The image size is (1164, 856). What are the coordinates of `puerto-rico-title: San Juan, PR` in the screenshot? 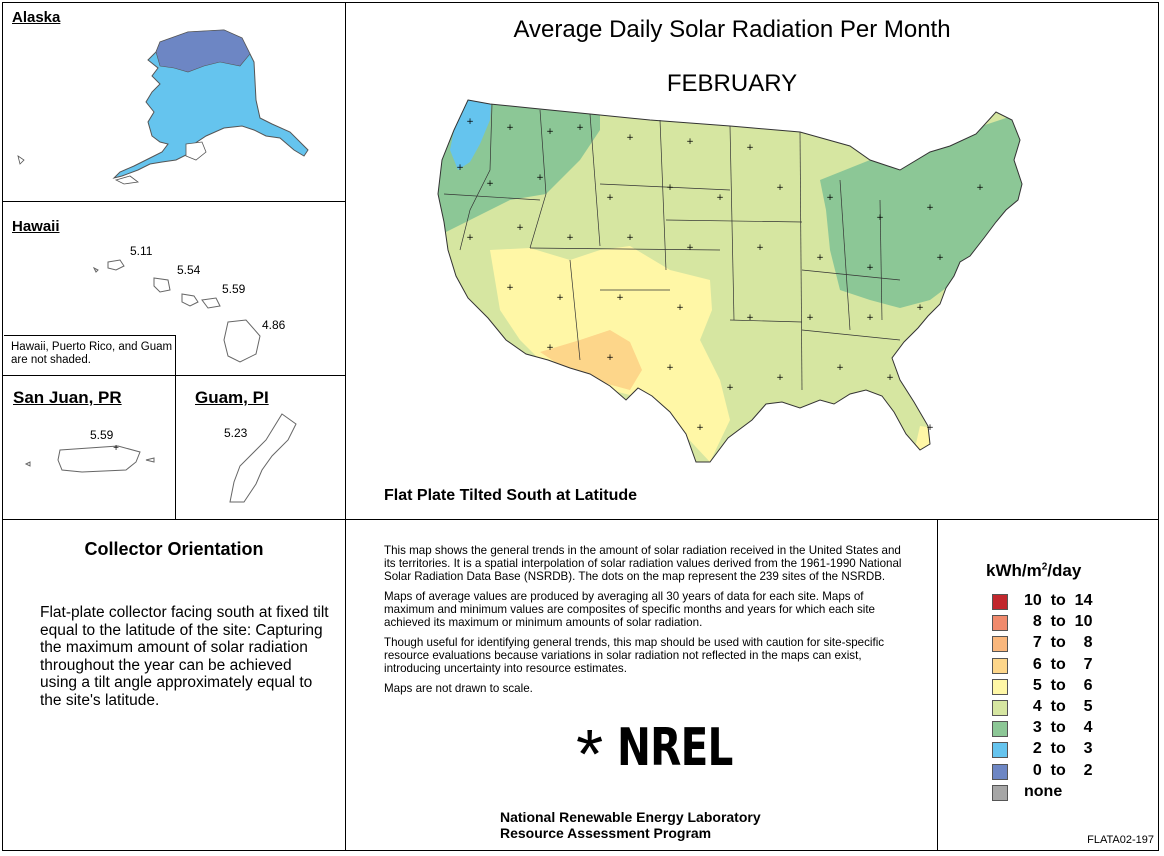 It's located at (67, 397).